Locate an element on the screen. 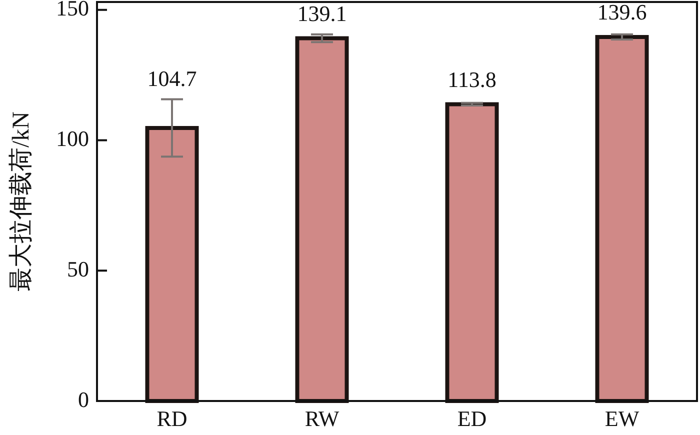 This screenshot has height=435, width=700. y-tick-label: 50 is located at coordinates (78, 269).